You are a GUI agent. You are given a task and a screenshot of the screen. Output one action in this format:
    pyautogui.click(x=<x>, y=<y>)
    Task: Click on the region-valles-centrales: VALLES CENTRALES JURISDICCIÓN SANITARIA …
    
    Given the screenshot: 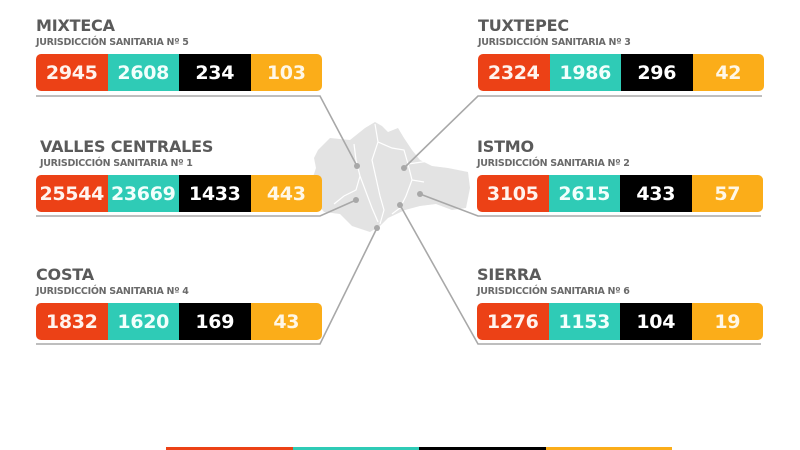 What is the action you would take?
    pyautogui.click(x=179, y=175)
    